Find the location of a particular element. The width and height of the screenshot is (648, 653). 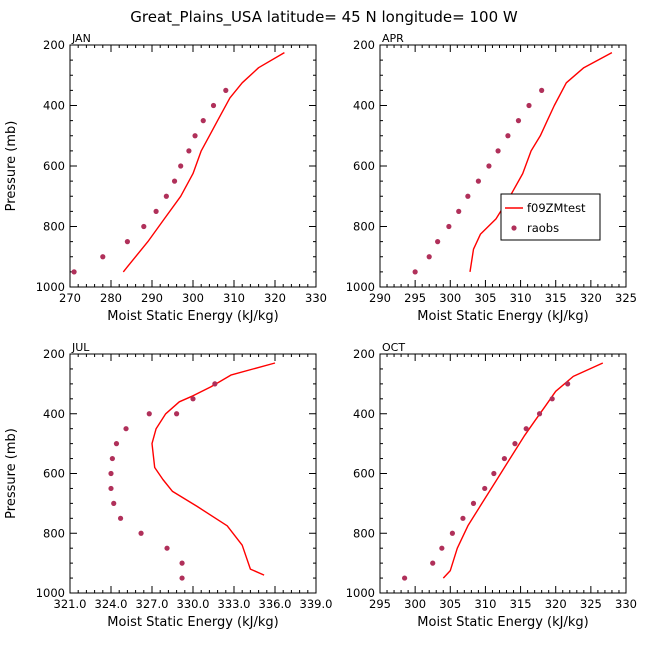

x-tick-label: 280 is located at coordinates (111, 298).